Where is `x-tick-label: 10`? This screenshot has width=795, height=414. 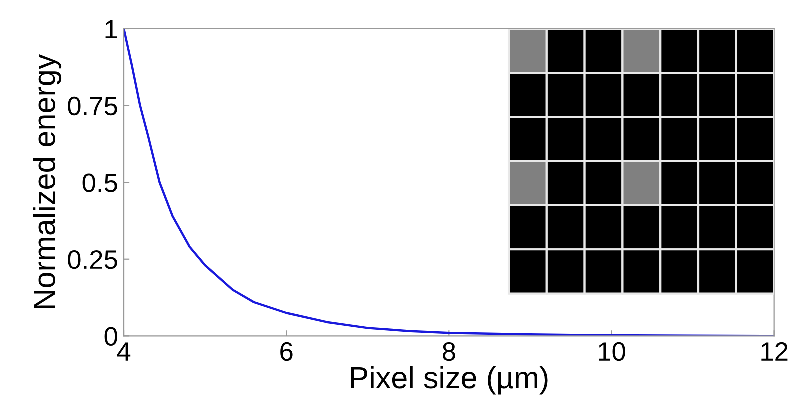
x-tick-label: 10 is located at coordinates (612, 352).